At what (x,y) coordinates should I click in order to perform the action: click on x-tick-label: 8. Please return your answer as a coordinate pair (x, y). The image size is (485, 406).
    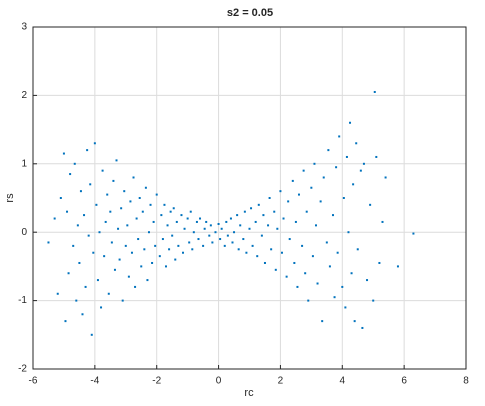
    Looking at the image, I should click on (466, 381).